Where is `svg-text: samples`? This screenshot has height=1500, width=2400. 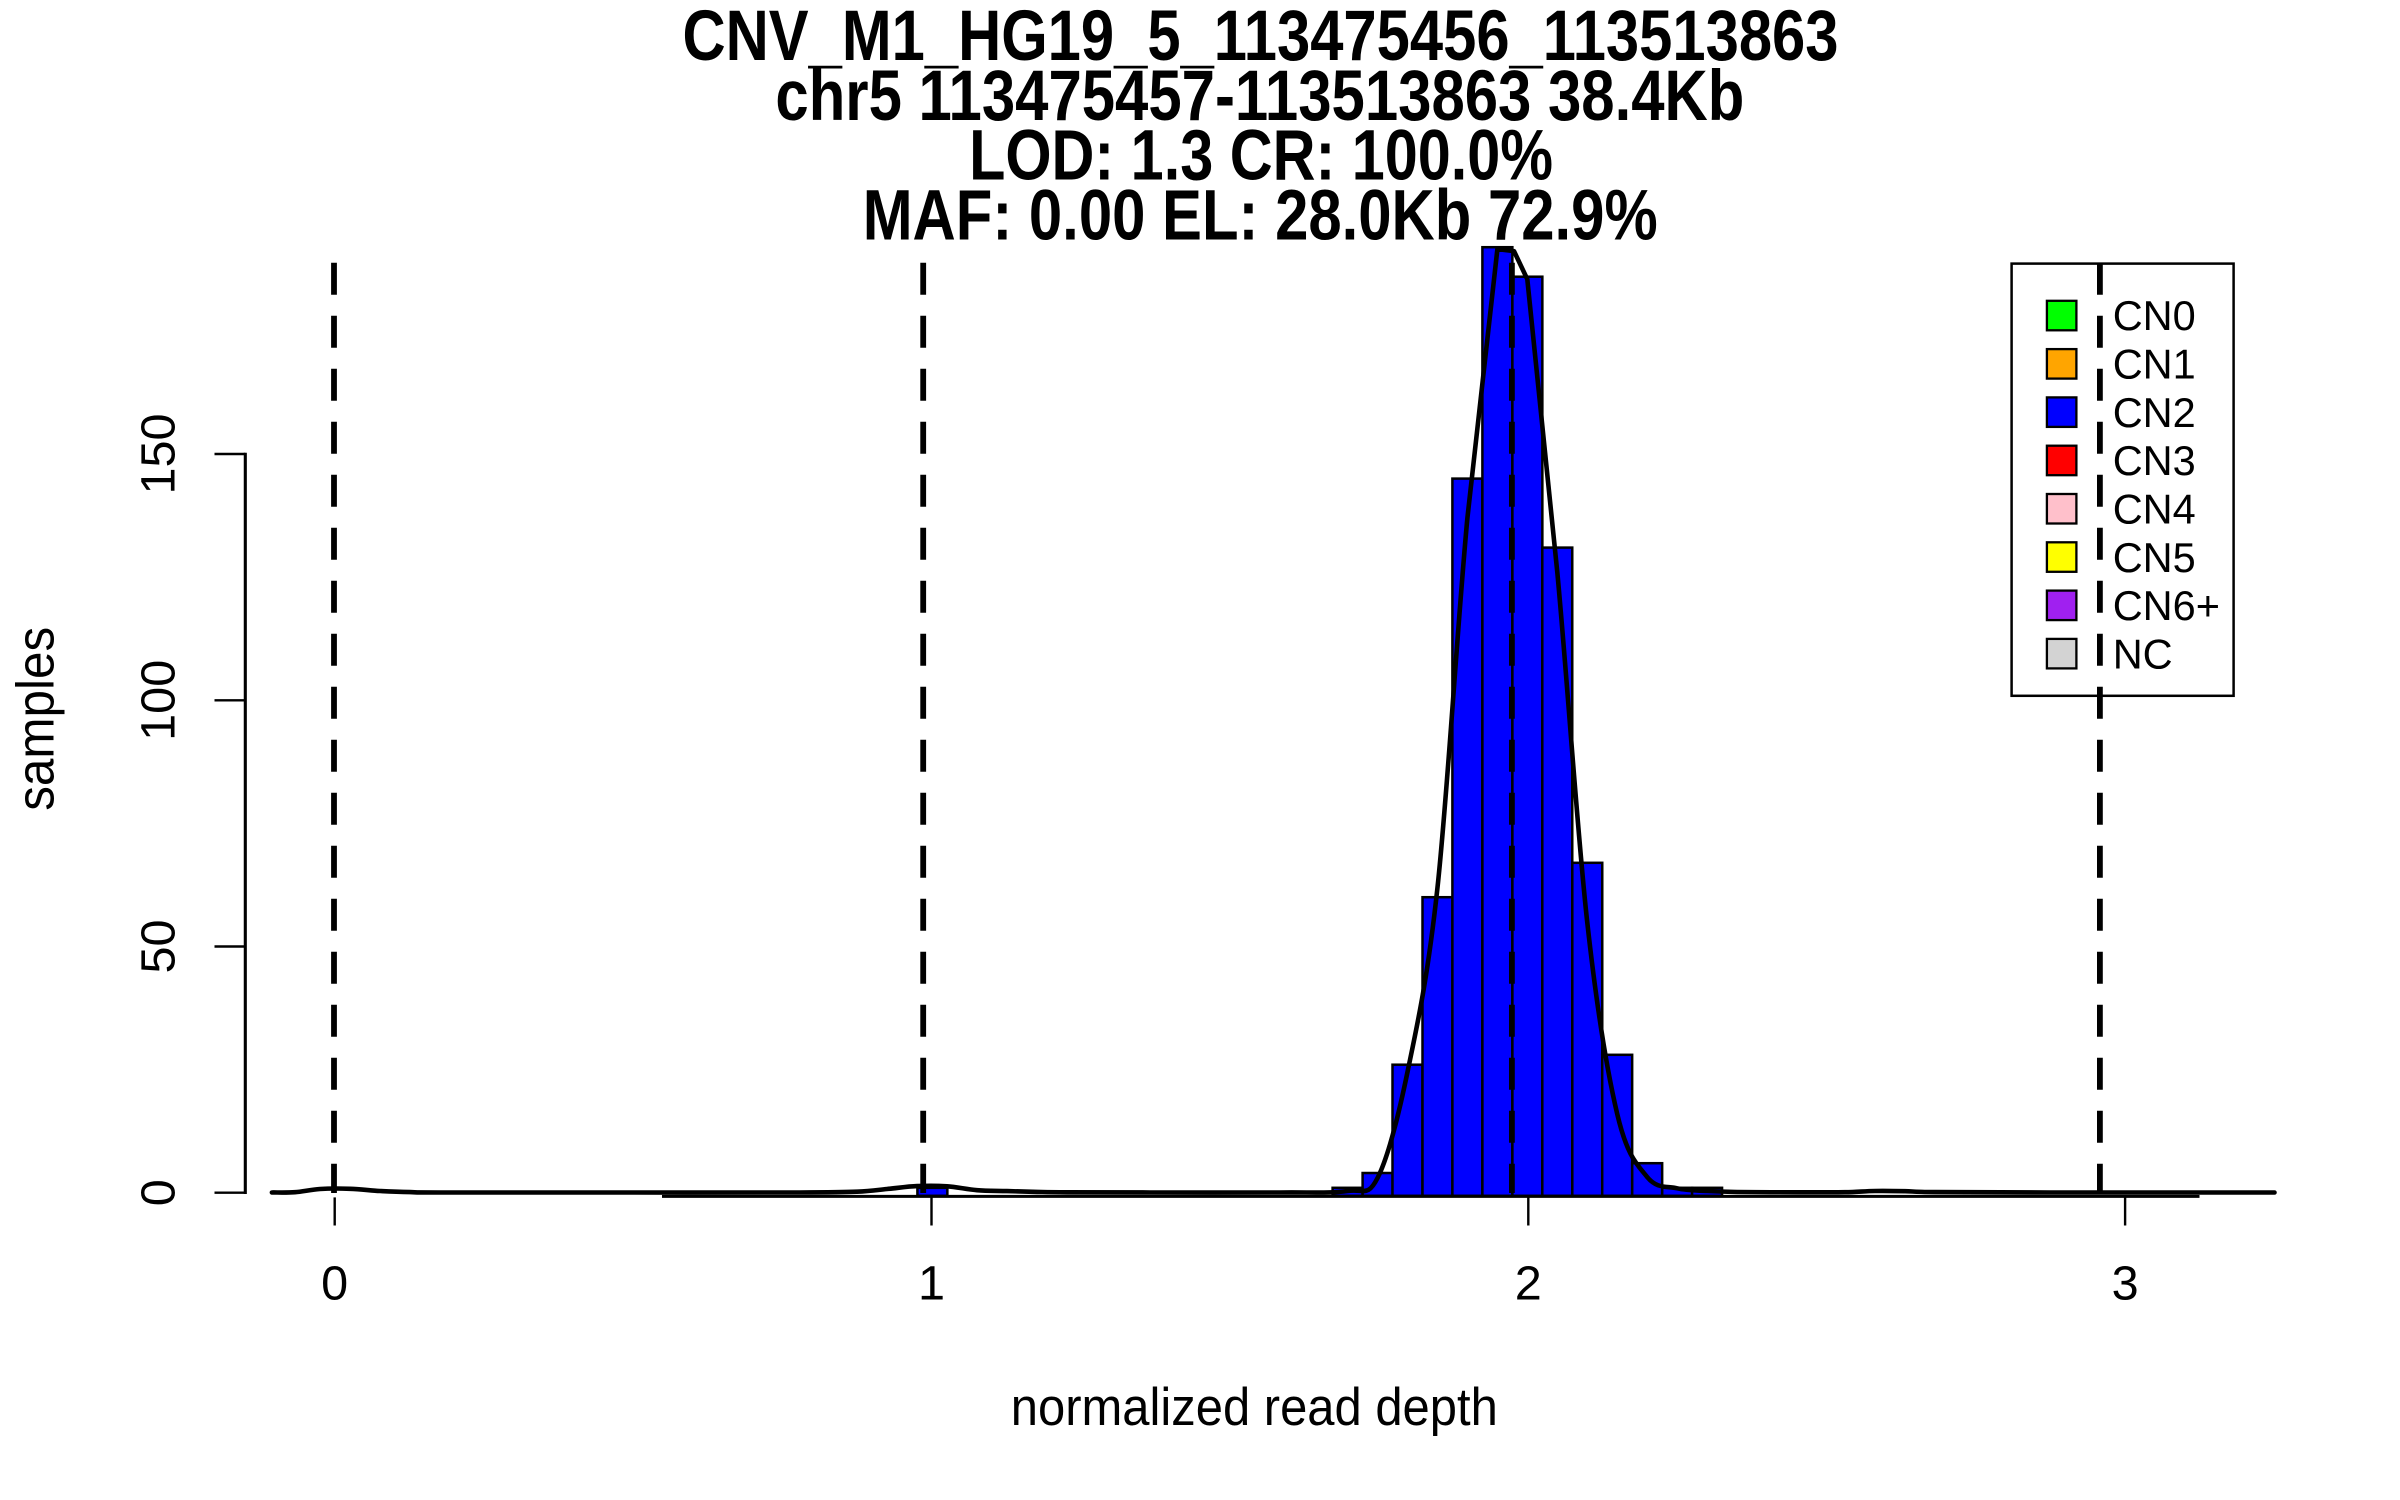
svg-text: samples is located at coordinates (35, 719).